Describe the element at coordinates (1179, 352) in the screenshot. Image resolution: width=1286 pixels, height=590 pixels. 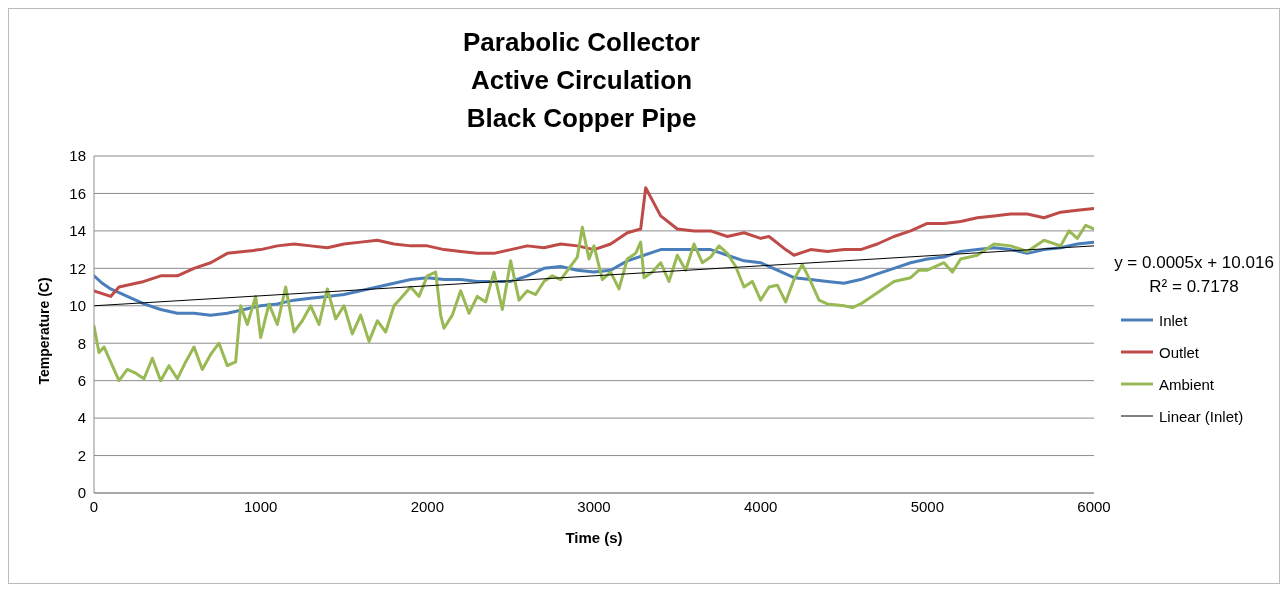
I see `legend-label: Outlet` at that location.